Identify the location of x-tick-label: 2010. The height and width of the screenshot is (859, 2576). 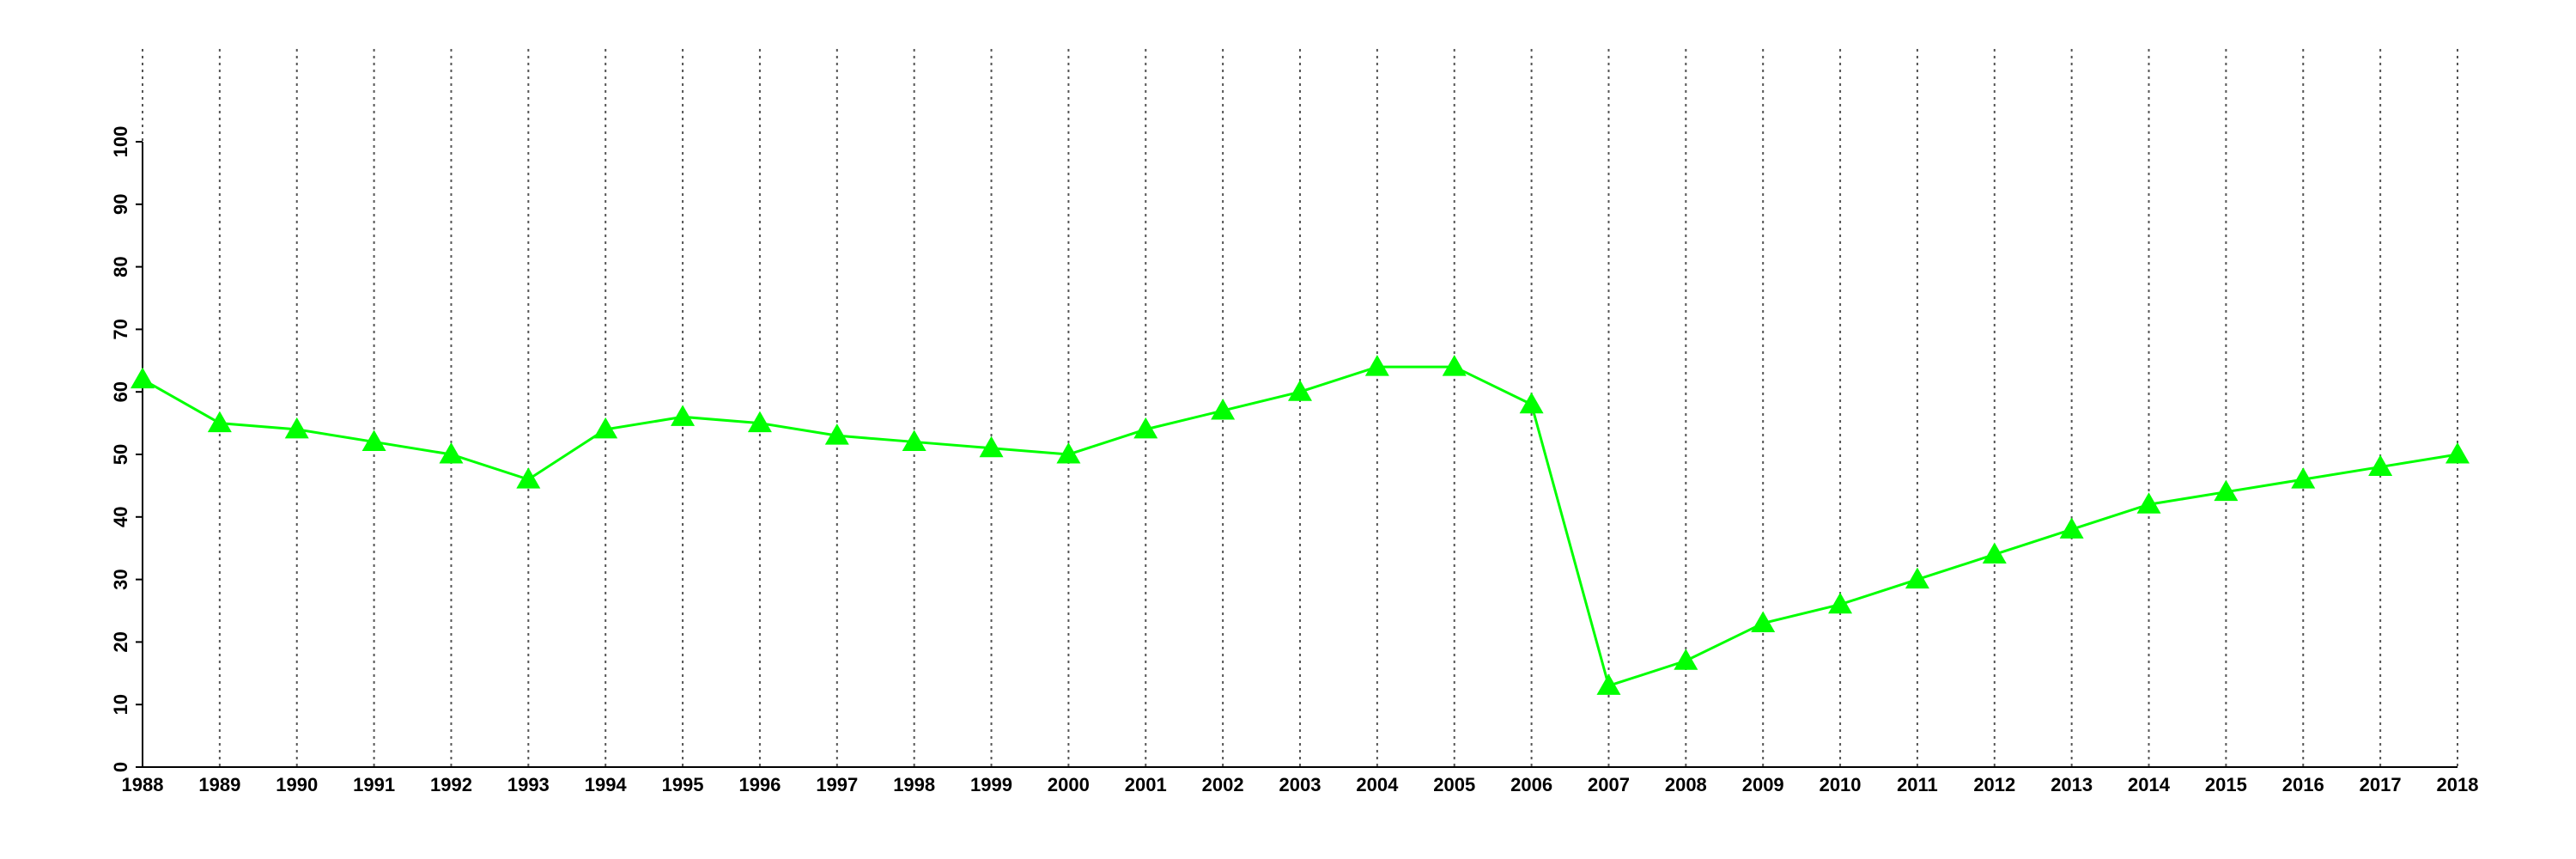
(1841, 784).